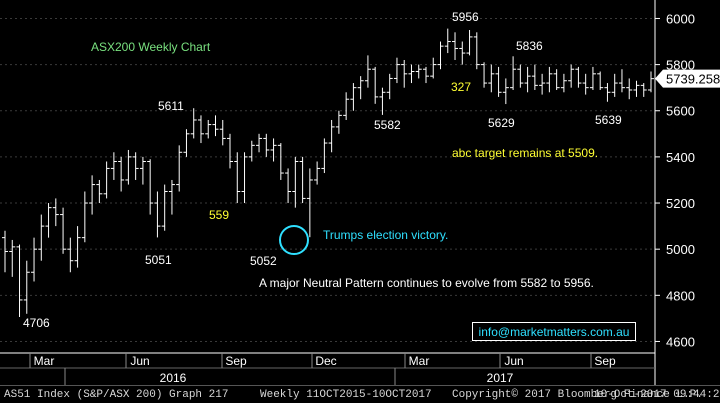 This screenshot has width=720, height=403. What do you see at coordinates (171, 106) in the screenshot?
I see `label-5611: 5611` at bounding box center [171, 106].